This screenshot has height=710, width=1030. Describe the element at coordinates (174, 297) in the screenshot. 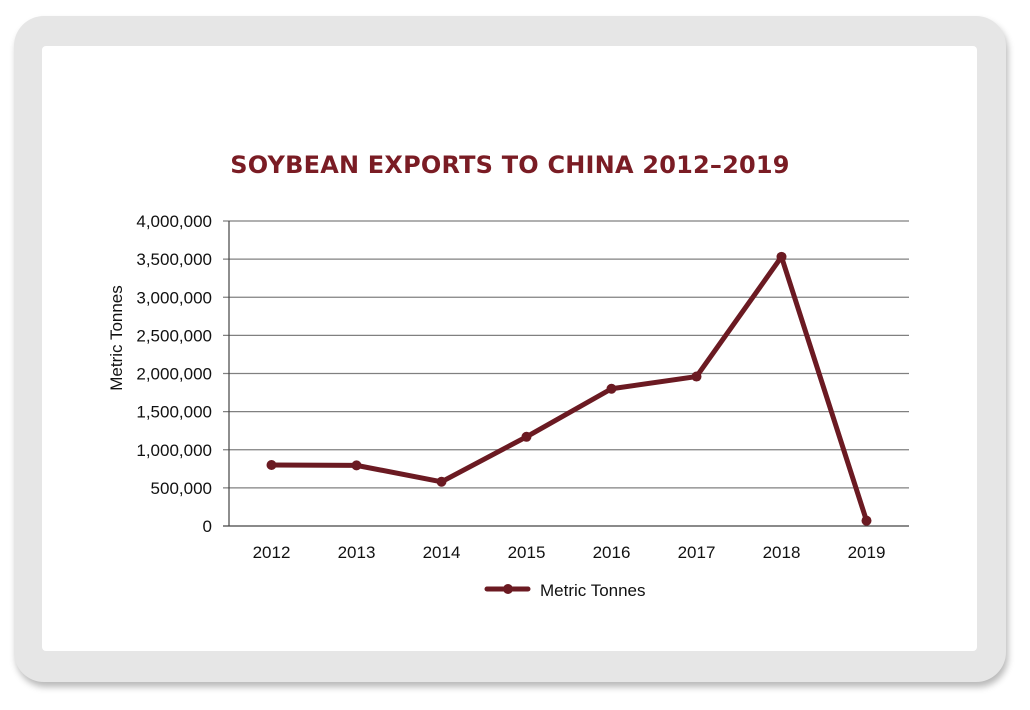

I see `y-tick-label: 3,000,000` at that location.